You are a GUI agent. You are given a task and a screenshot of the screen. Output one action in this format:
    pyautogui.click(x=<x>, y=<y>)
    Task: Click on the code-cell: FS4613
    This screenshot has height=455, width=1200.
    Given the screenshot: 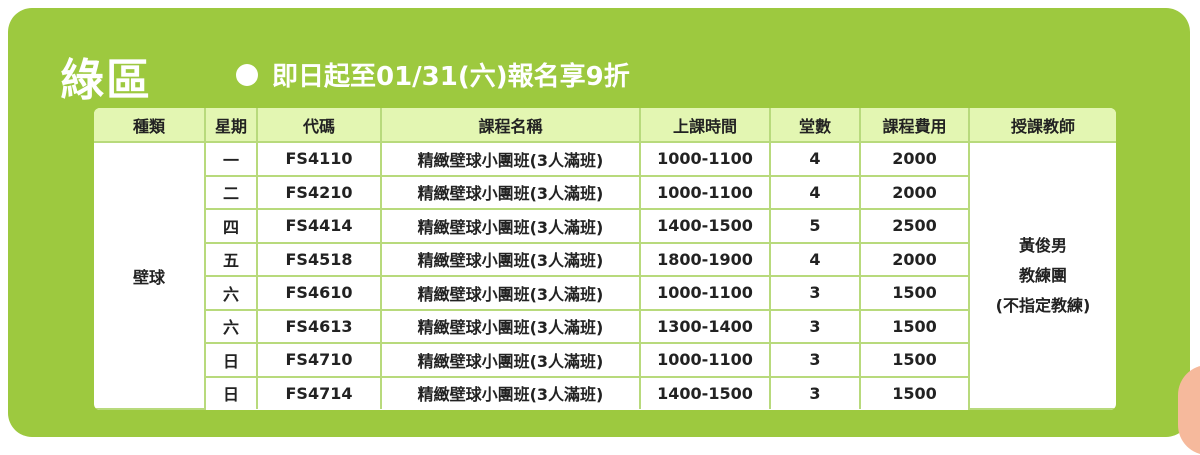 What is the action you would take?
    pyautogui.click(x=319, y=326)
    